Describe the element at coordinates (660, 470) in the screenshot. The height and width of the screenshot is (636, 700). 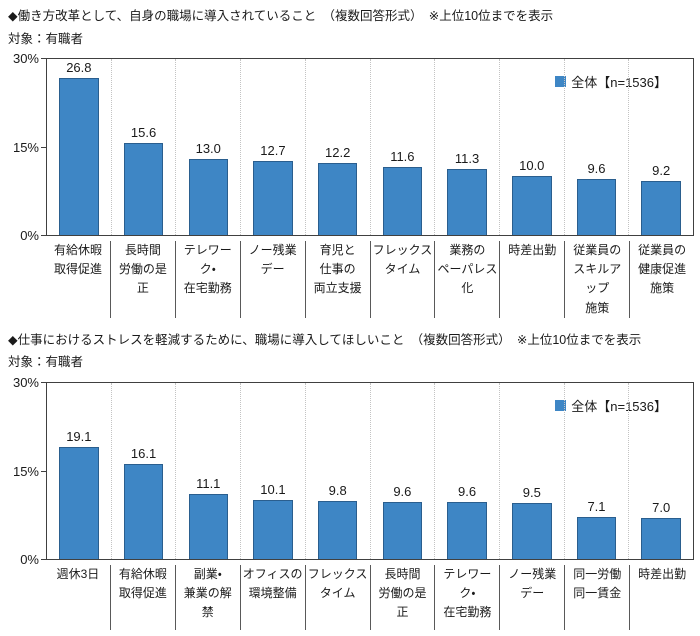
I see `plot-column: 7.0` at that location.